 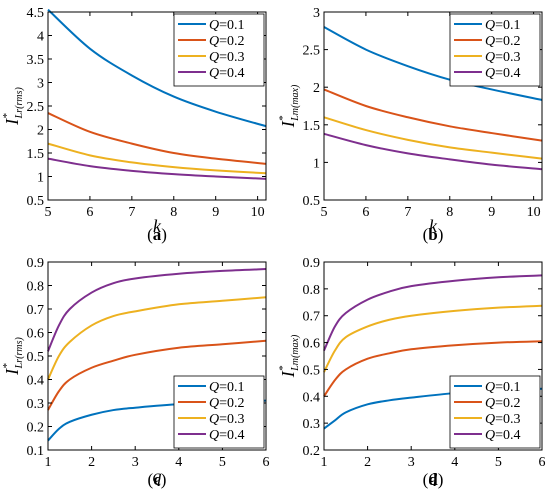 I want to click on x-tick-label: 1, so click(x=48, y=462).